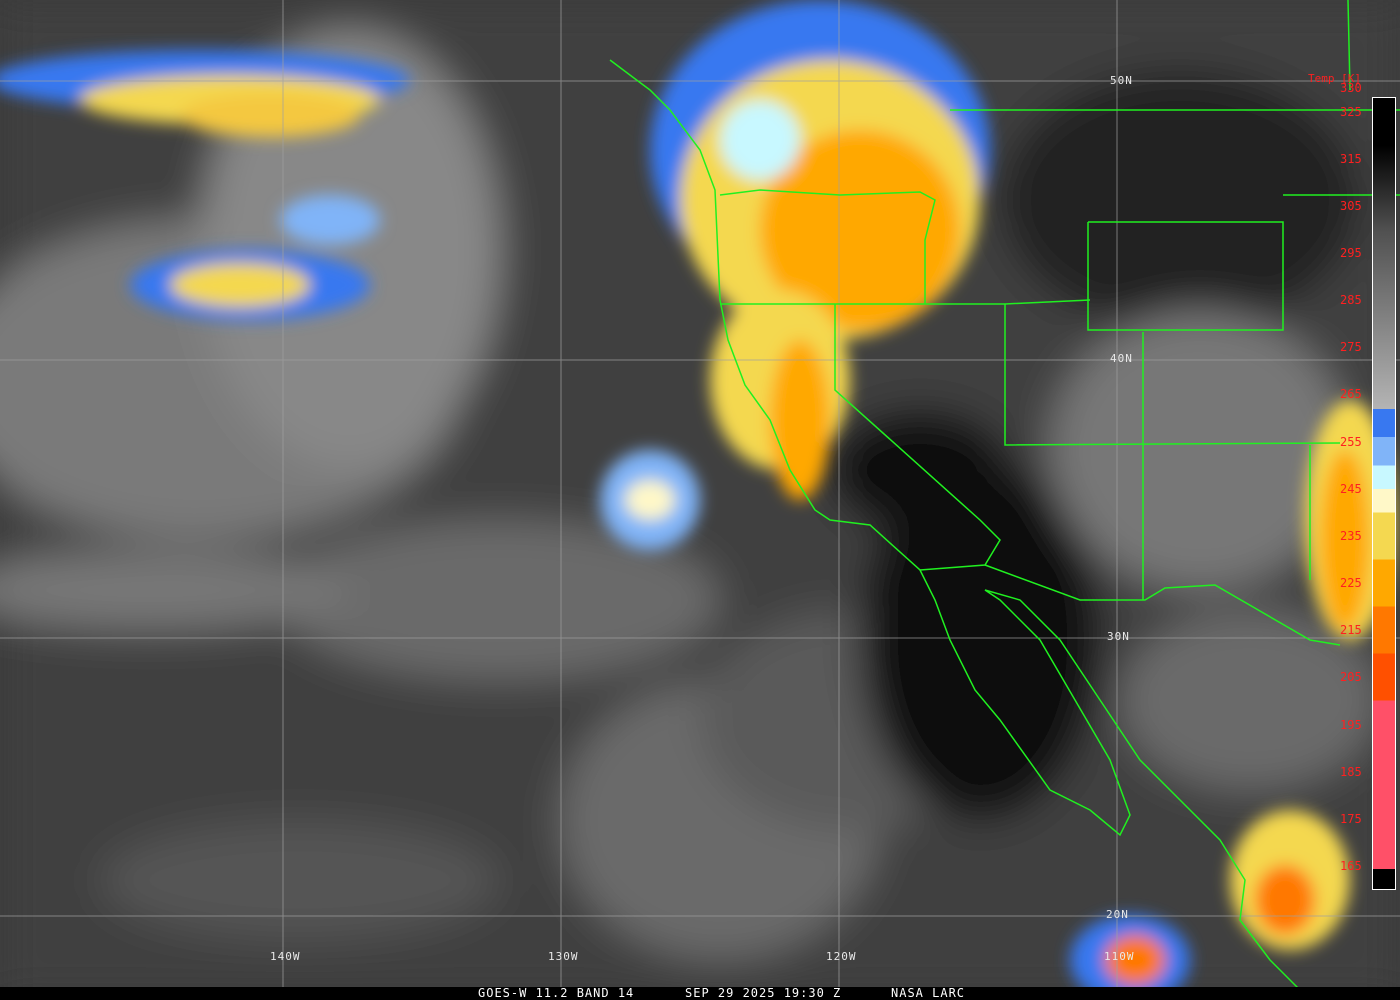  I want to click on caption-source: NASA LARC, so click(928, 993).